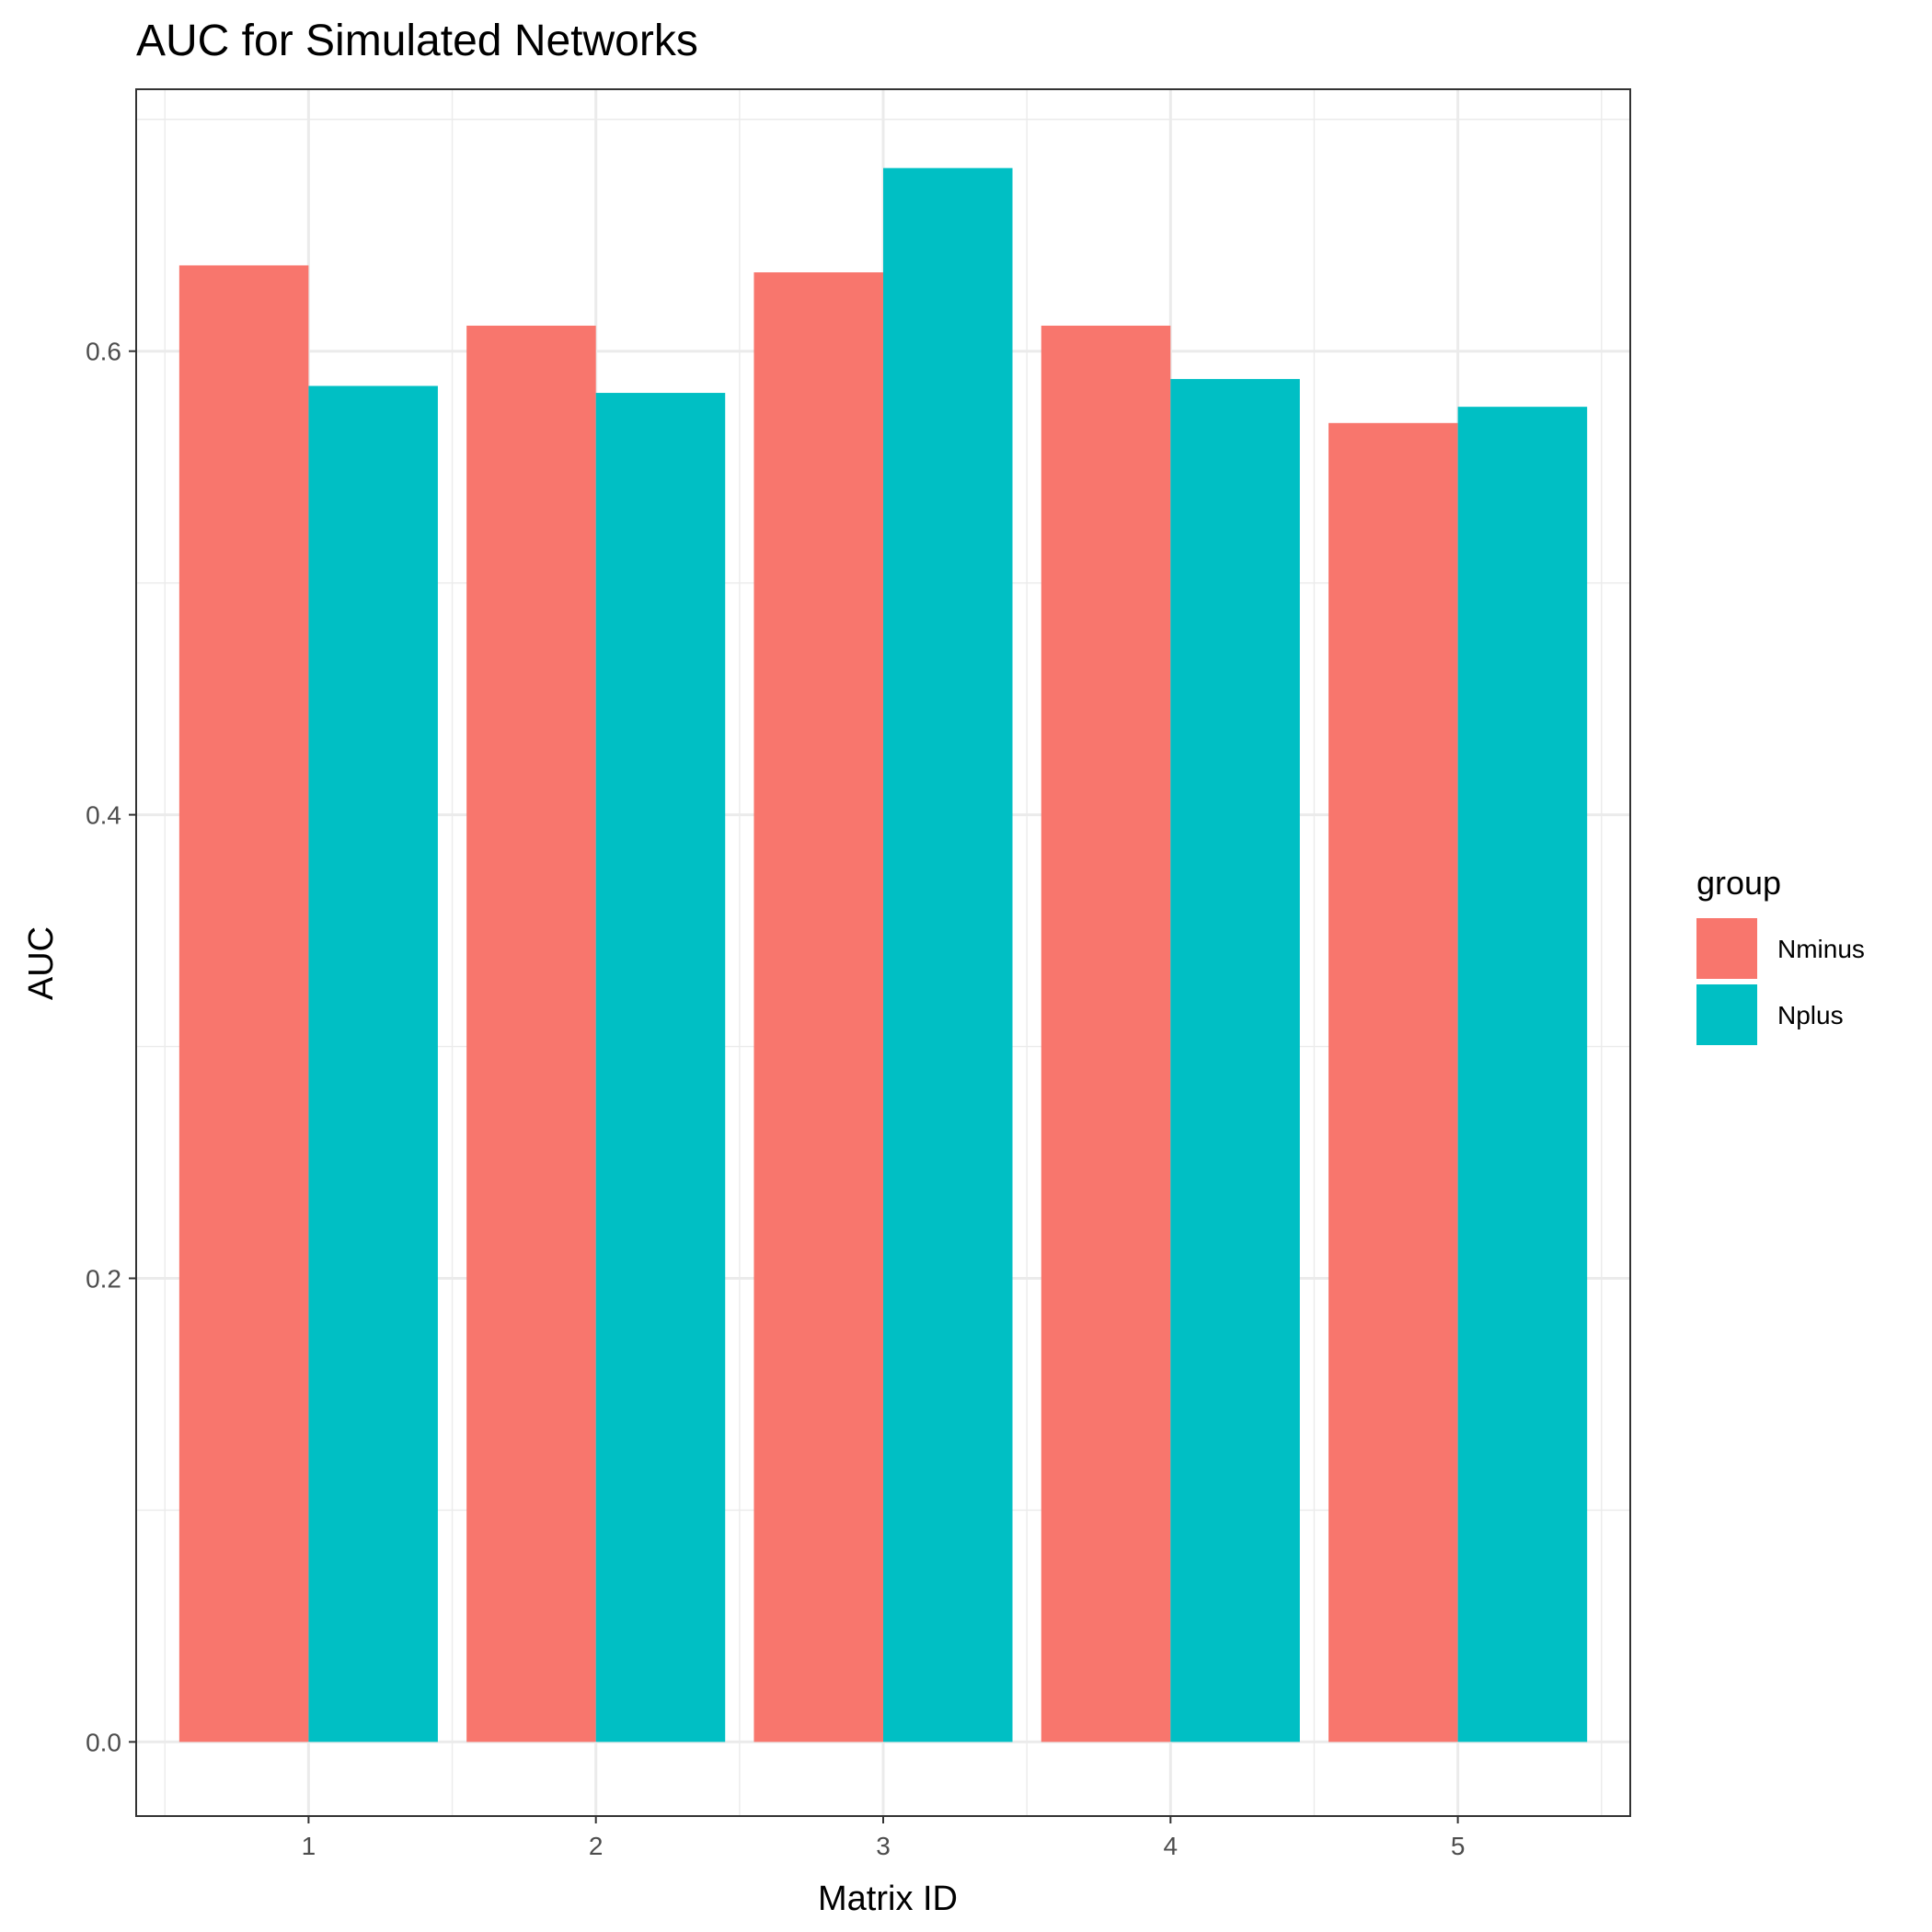  I want to click on legend-label-nplus: Nplus, so click(1810, 1015).